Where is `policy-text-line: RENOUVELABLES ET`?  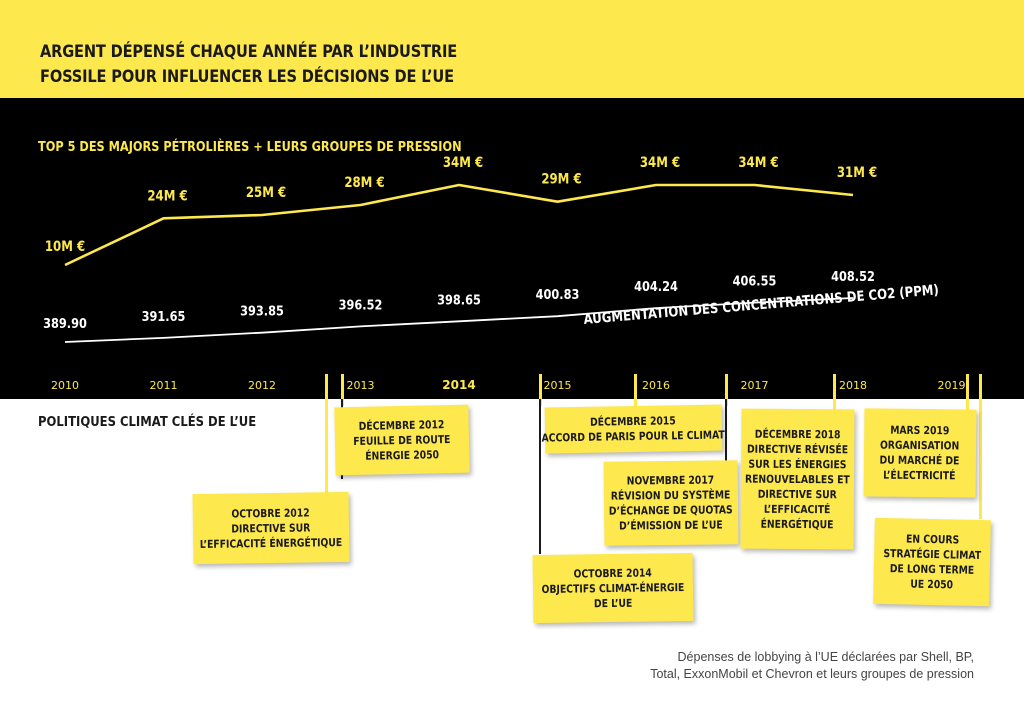 policy-text-line: RENOUVELABLES ET is located at coordinates (797, 479).